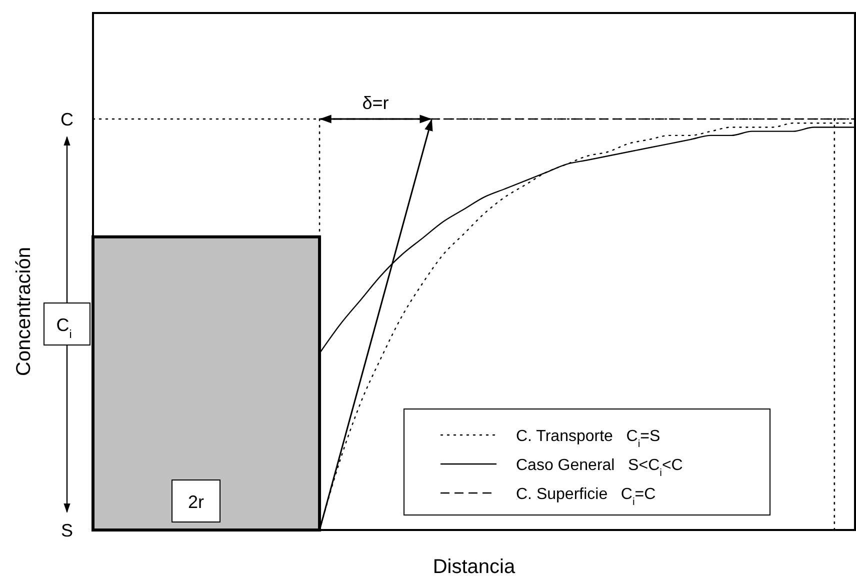 This screenshot has height=579, width=856. I want to click on annotation: 2r, so click(196, 502).